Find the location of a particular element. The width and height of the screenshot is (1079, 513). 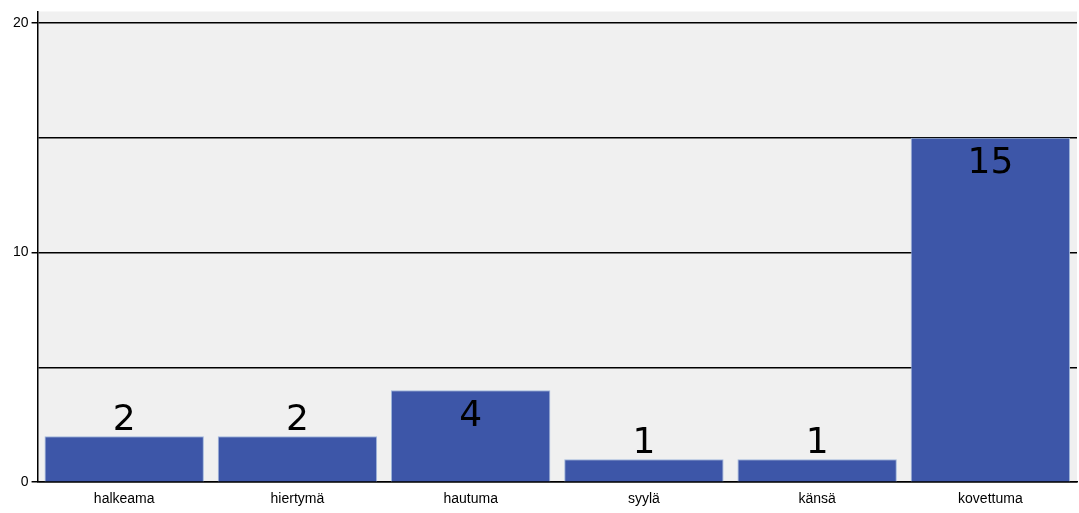

data-label: 4 is located at coordinates (471, 413).